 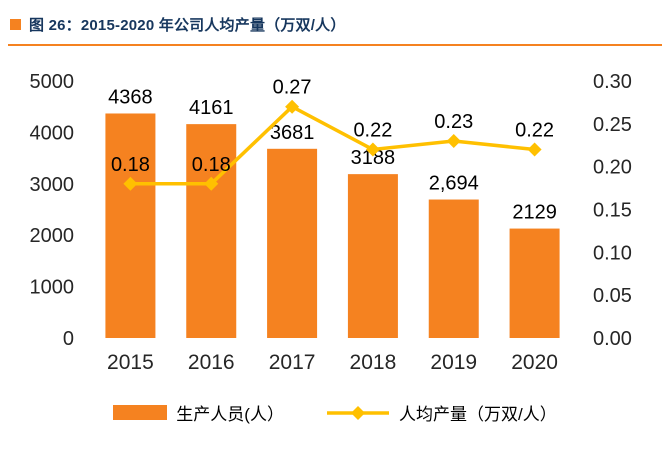 I want to click on svg-text: 0.20, so click(x=612, y=168).